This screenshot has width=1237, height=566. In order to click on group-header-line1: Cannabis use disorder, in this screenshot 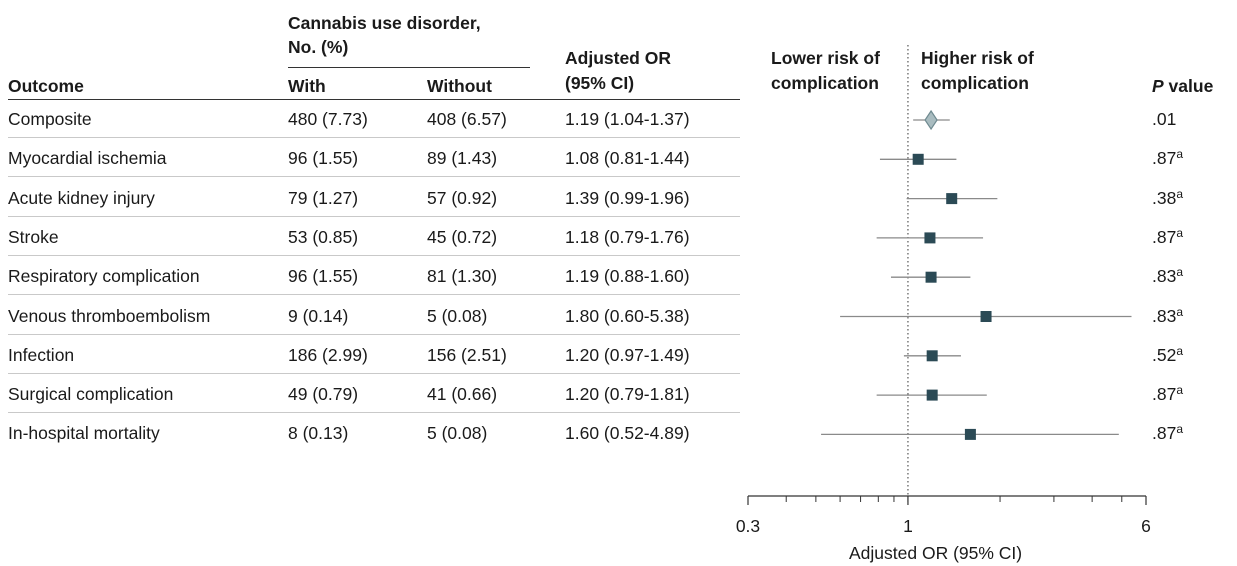, I will do `click(384, 23)`.